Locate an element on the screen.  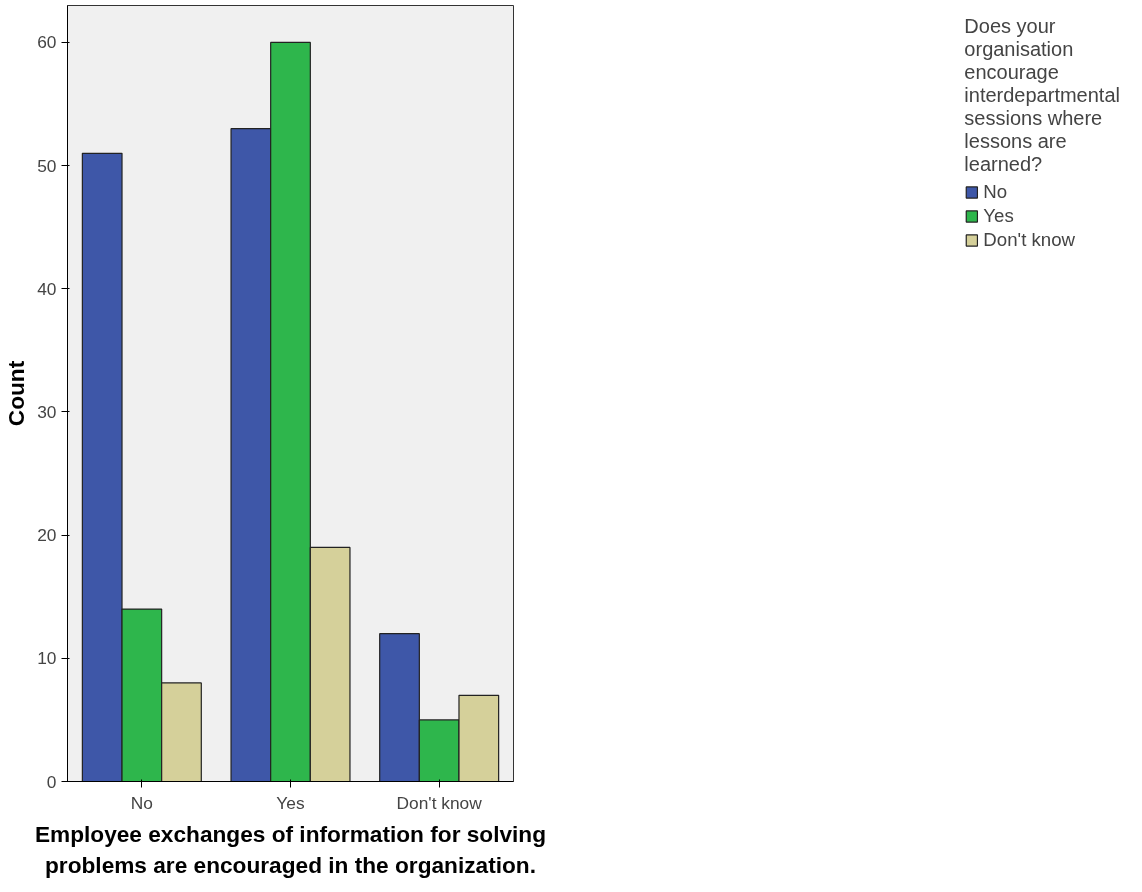
y-tick-label: 20 is located at coordinates (47, 535).